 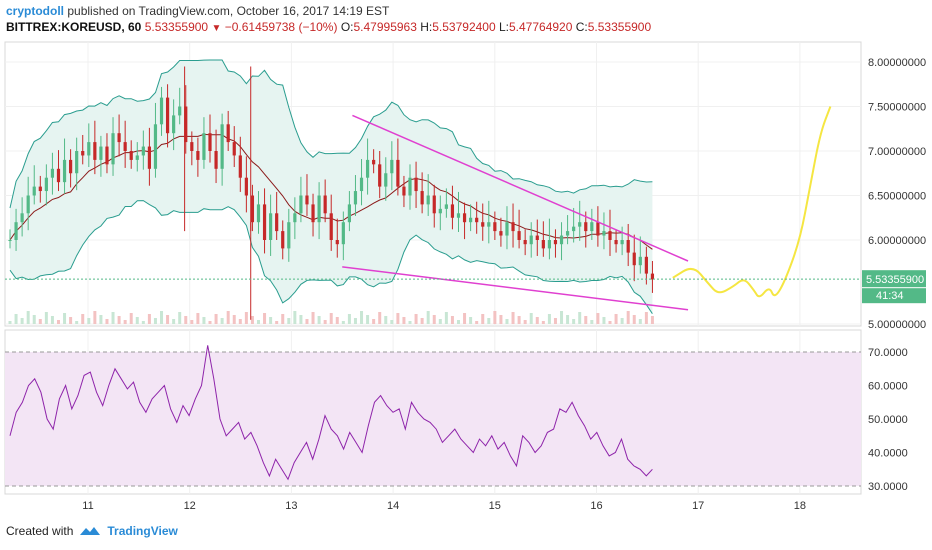 I want to click on tradingview-brand: TradingView, so click(x=142, y=531).